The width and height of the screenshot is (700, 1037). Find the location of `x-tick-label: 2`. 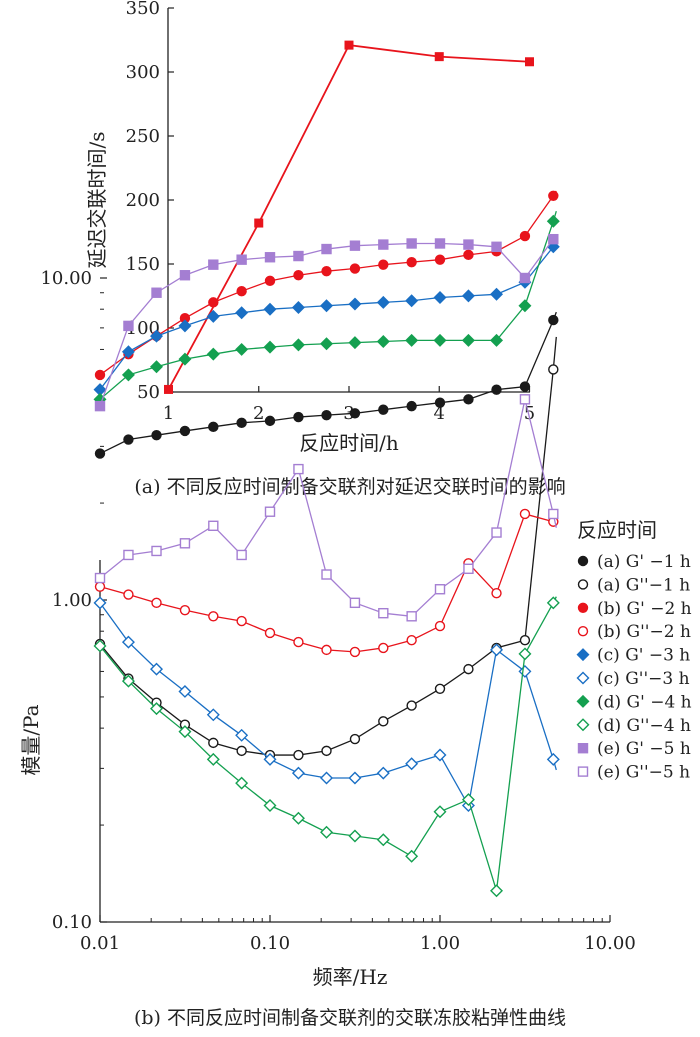

x-tick-label: 2 is located at coordinates (258, 413).